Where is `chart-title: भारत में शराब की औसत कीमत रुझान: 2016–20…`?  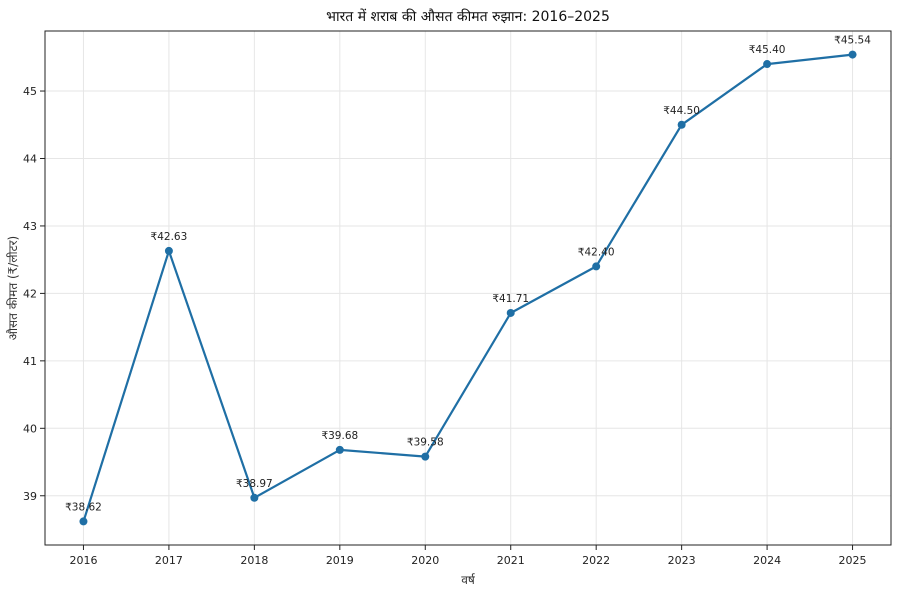
chart-title: भारत में शराब की औसत कीमत रुझान: 2016–20… is located at coordinates (468, 16).